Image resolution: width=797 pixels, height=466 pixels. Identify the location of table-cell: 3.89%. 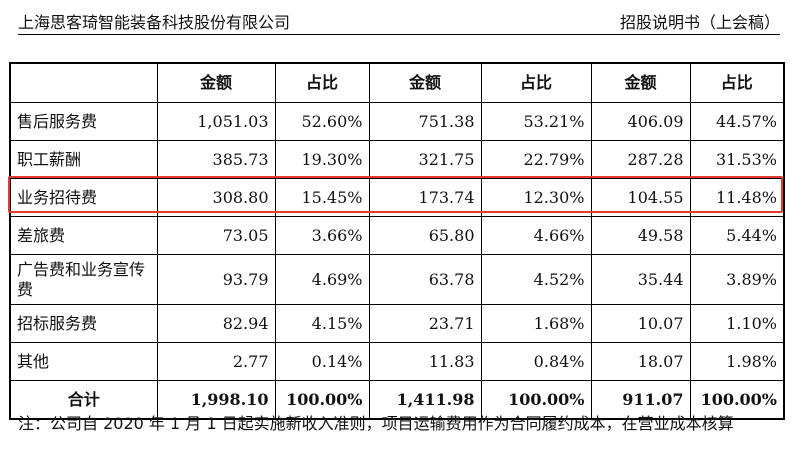
(737, 279).